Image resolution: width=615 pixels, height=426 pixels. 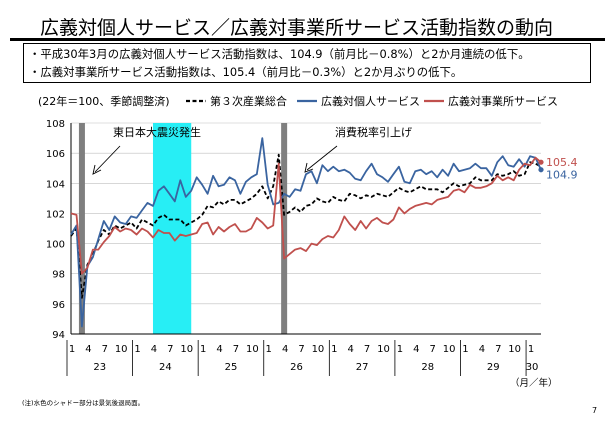 I want to click on end-label-personal: 104.9, so click(x=562, y=175).